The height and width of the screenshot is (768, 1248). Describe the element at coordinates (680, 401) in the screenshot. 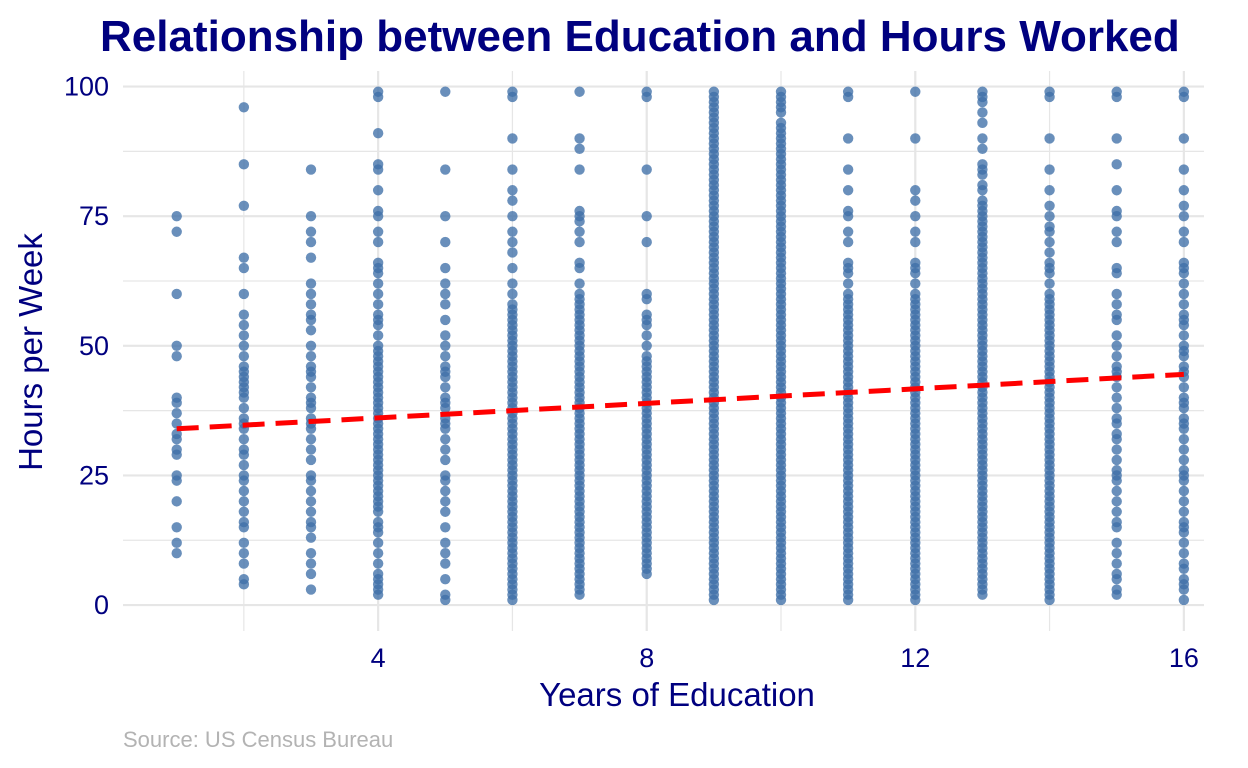

I see `trend-line-layer` at that location.